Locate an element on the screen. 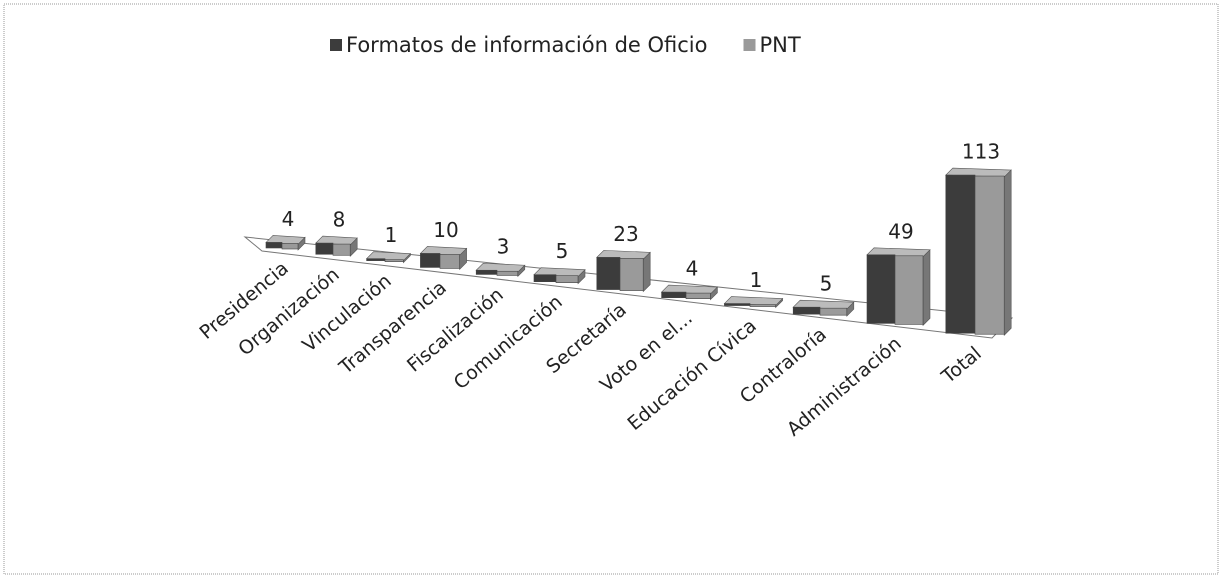  data-label: 3 is located at coordinates (503, 247).